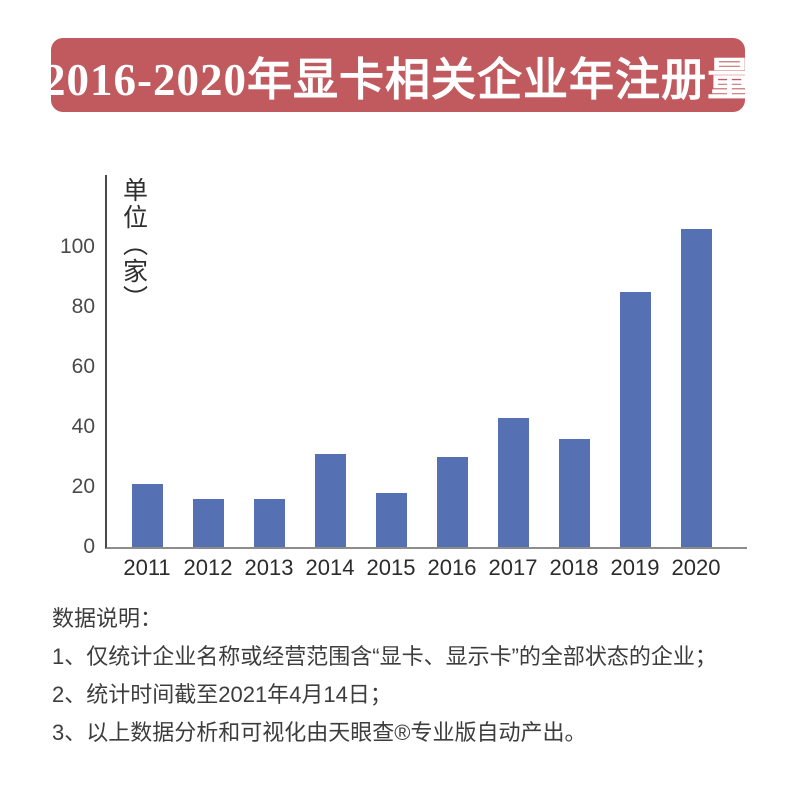 This screenshot has height=800, width=800. I want to click on bar-2017, so click(513, 482).